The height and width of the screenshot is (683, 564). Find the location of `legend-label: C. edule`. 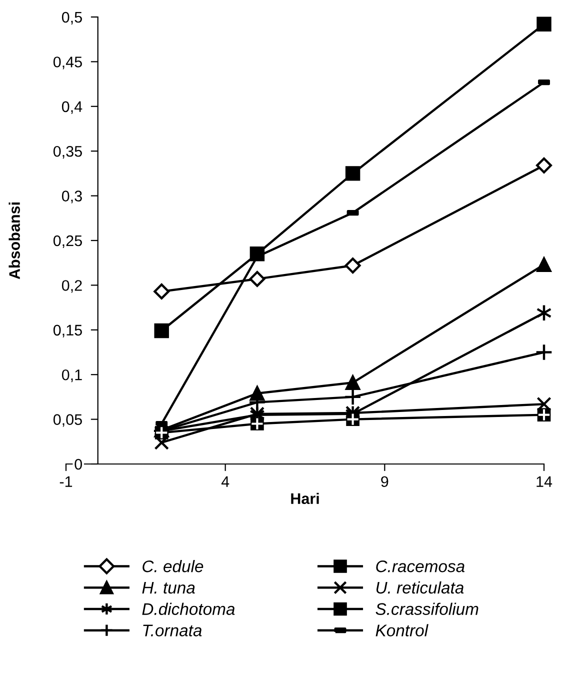

legend-label: C. edule is located at coordinates (173, 566).